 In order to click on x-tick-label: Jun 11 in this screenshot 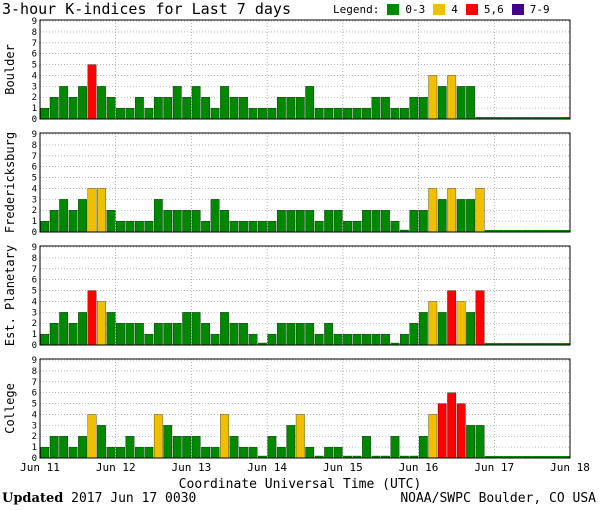, I will do `click(40, 467)`.